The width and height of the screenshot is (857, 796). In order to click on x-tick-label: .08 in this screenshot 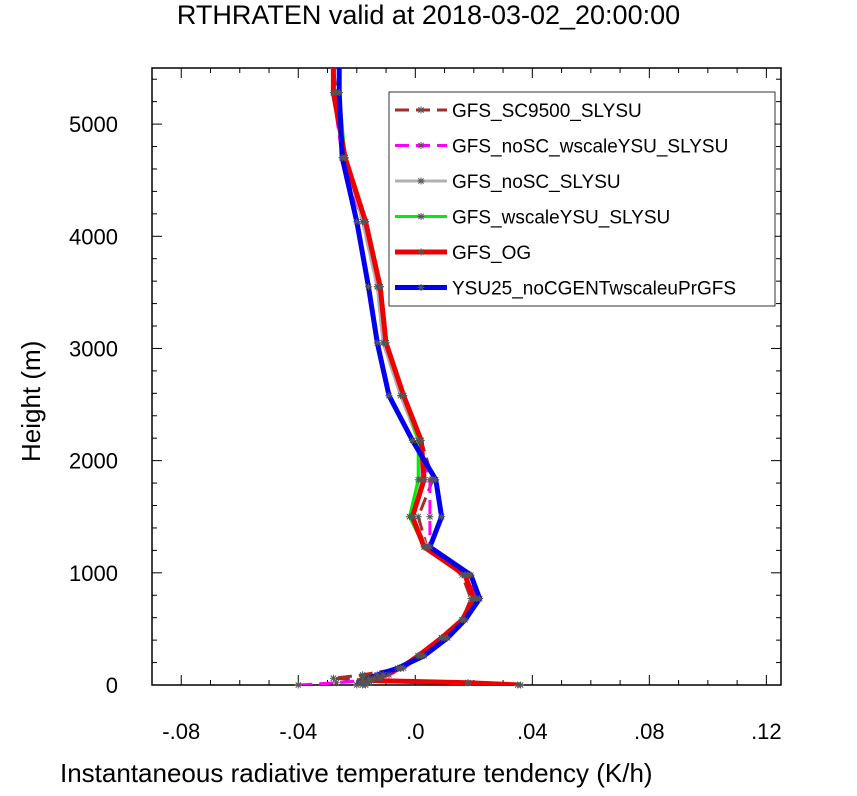, I will do `click(649, 731)`.